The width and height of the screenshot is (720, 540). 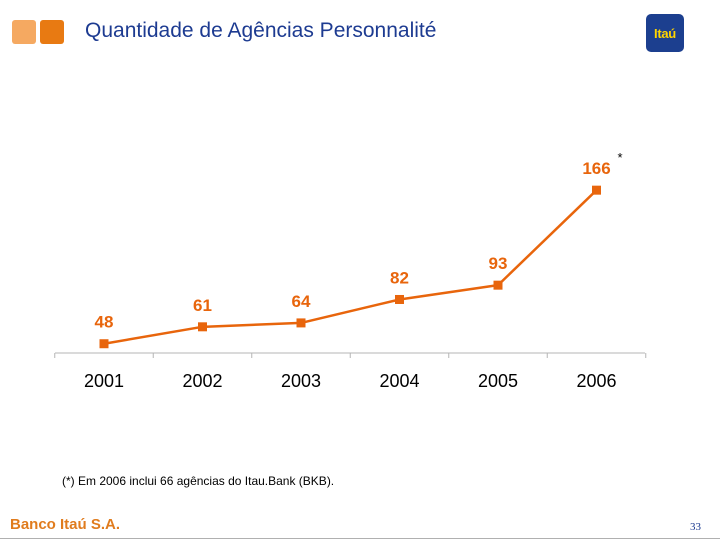 I want to click on x-tick-label: 2005, so click(x=498, y=381).